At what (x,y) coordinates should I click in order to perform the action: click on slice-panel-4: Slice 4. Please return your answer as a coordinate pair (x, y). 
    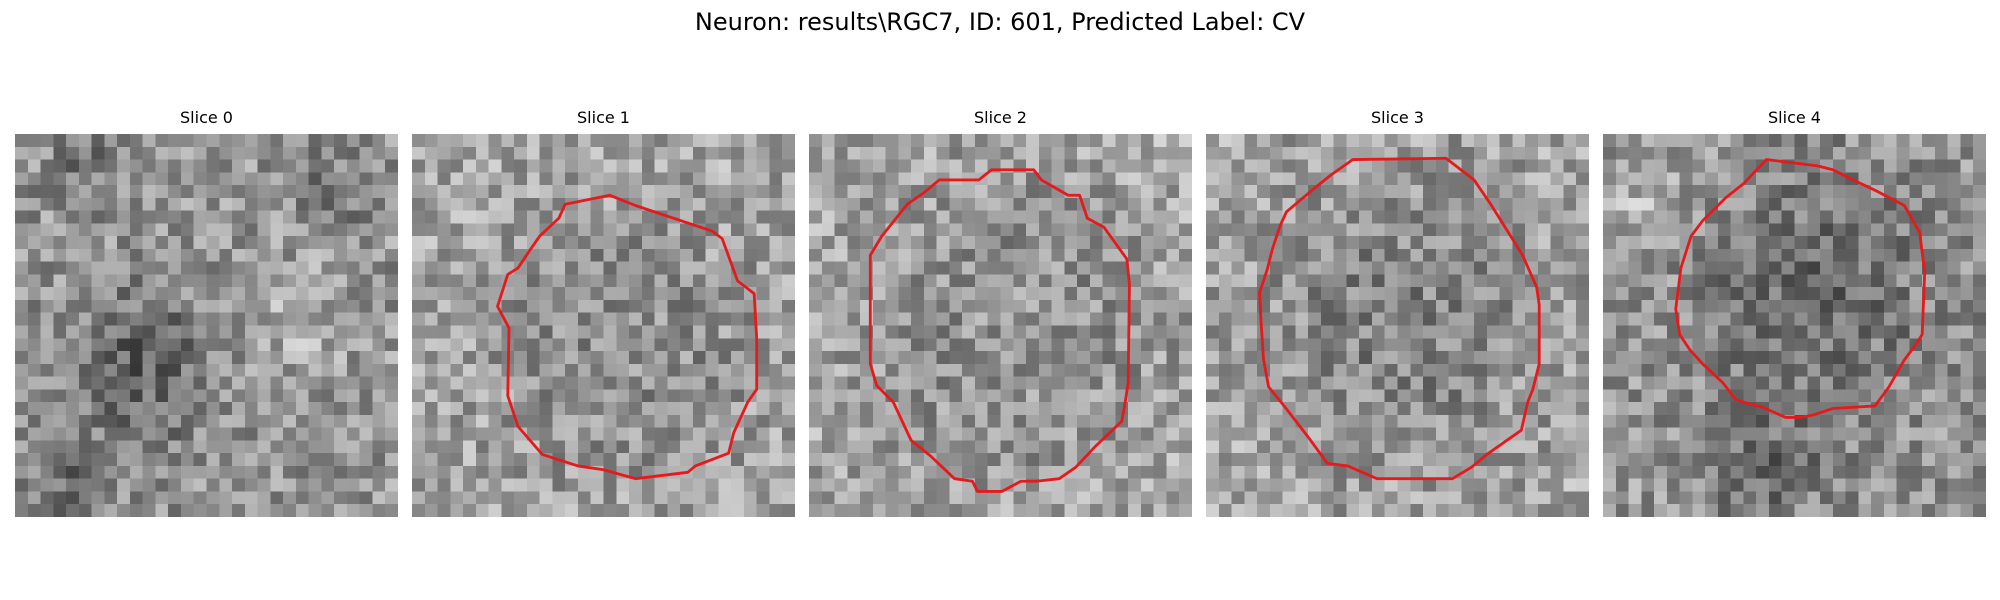
    Looking at the image, I should click on (1794, 312).